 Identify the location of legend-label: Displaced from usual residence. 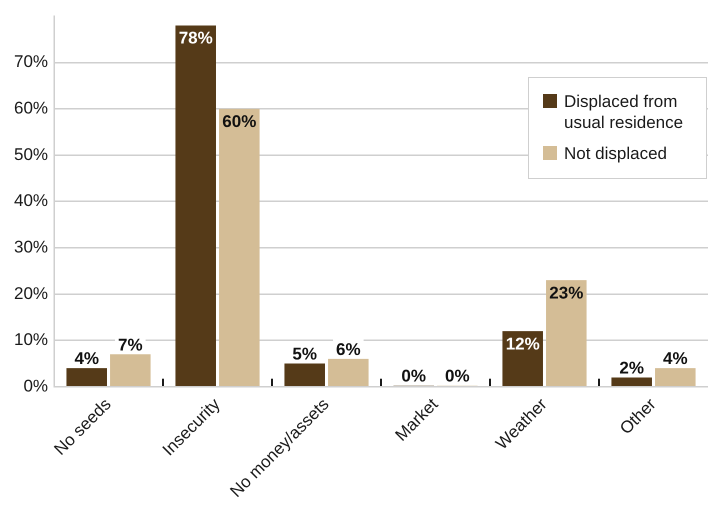
(624, 112).